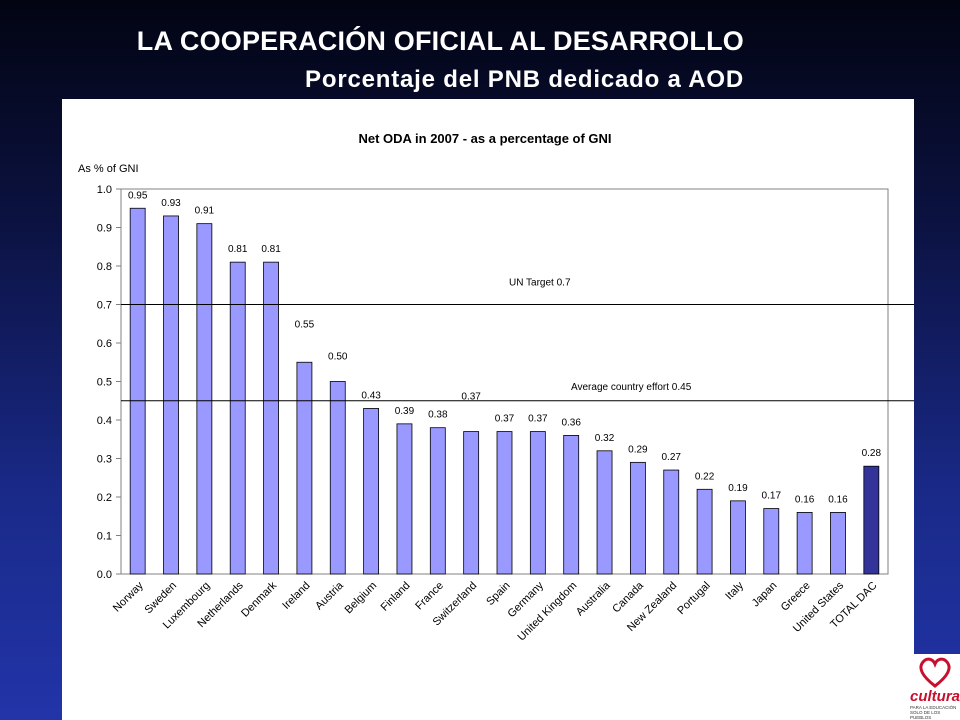 The width and height of the screenshot is (960, 720). What do you see at coordinates (738, 488) in the screenshot?
I see `data-label: 0.19` at bounding box center [738, 488].